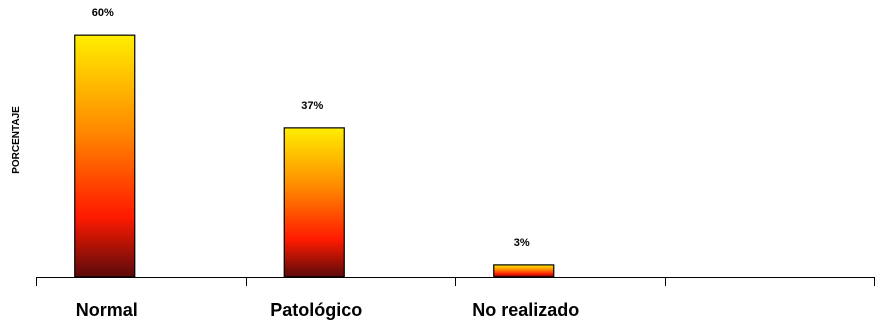 This screenshot has width=882, height=327. Describe the element at coordinates (316, 310) in the screenshot. I see `category-label-2: Patológico` at that location.